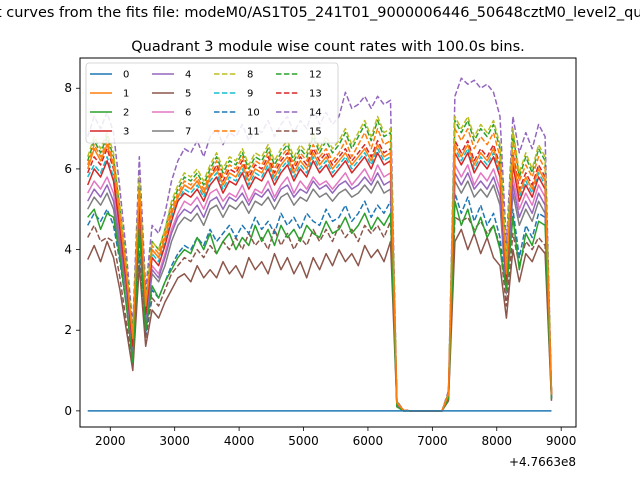 The width and height of the screenshot is (640, 480). I want to click on legend-label-8: 8, so click(250, 75).